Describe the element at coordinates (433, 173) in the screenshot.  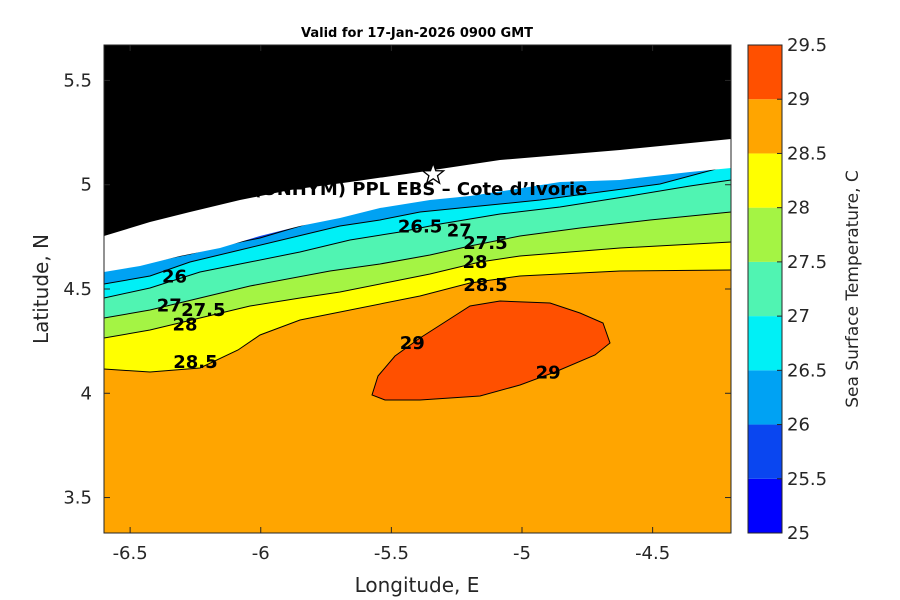
I see `site-star-marker` at that location.